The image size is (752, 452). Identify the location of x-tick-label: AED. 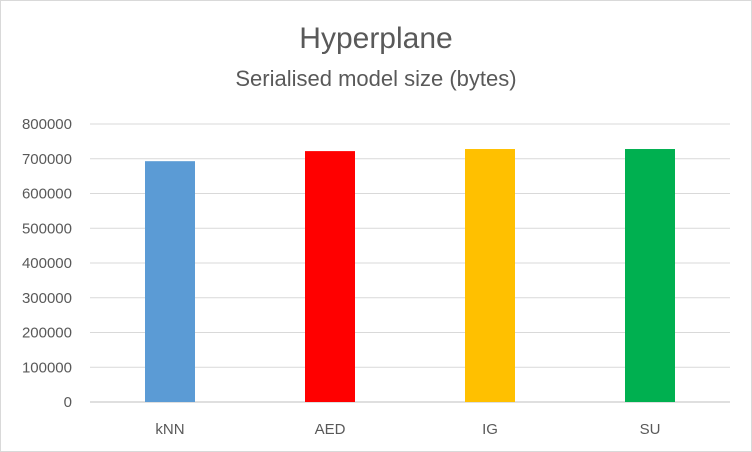
(330, 429).